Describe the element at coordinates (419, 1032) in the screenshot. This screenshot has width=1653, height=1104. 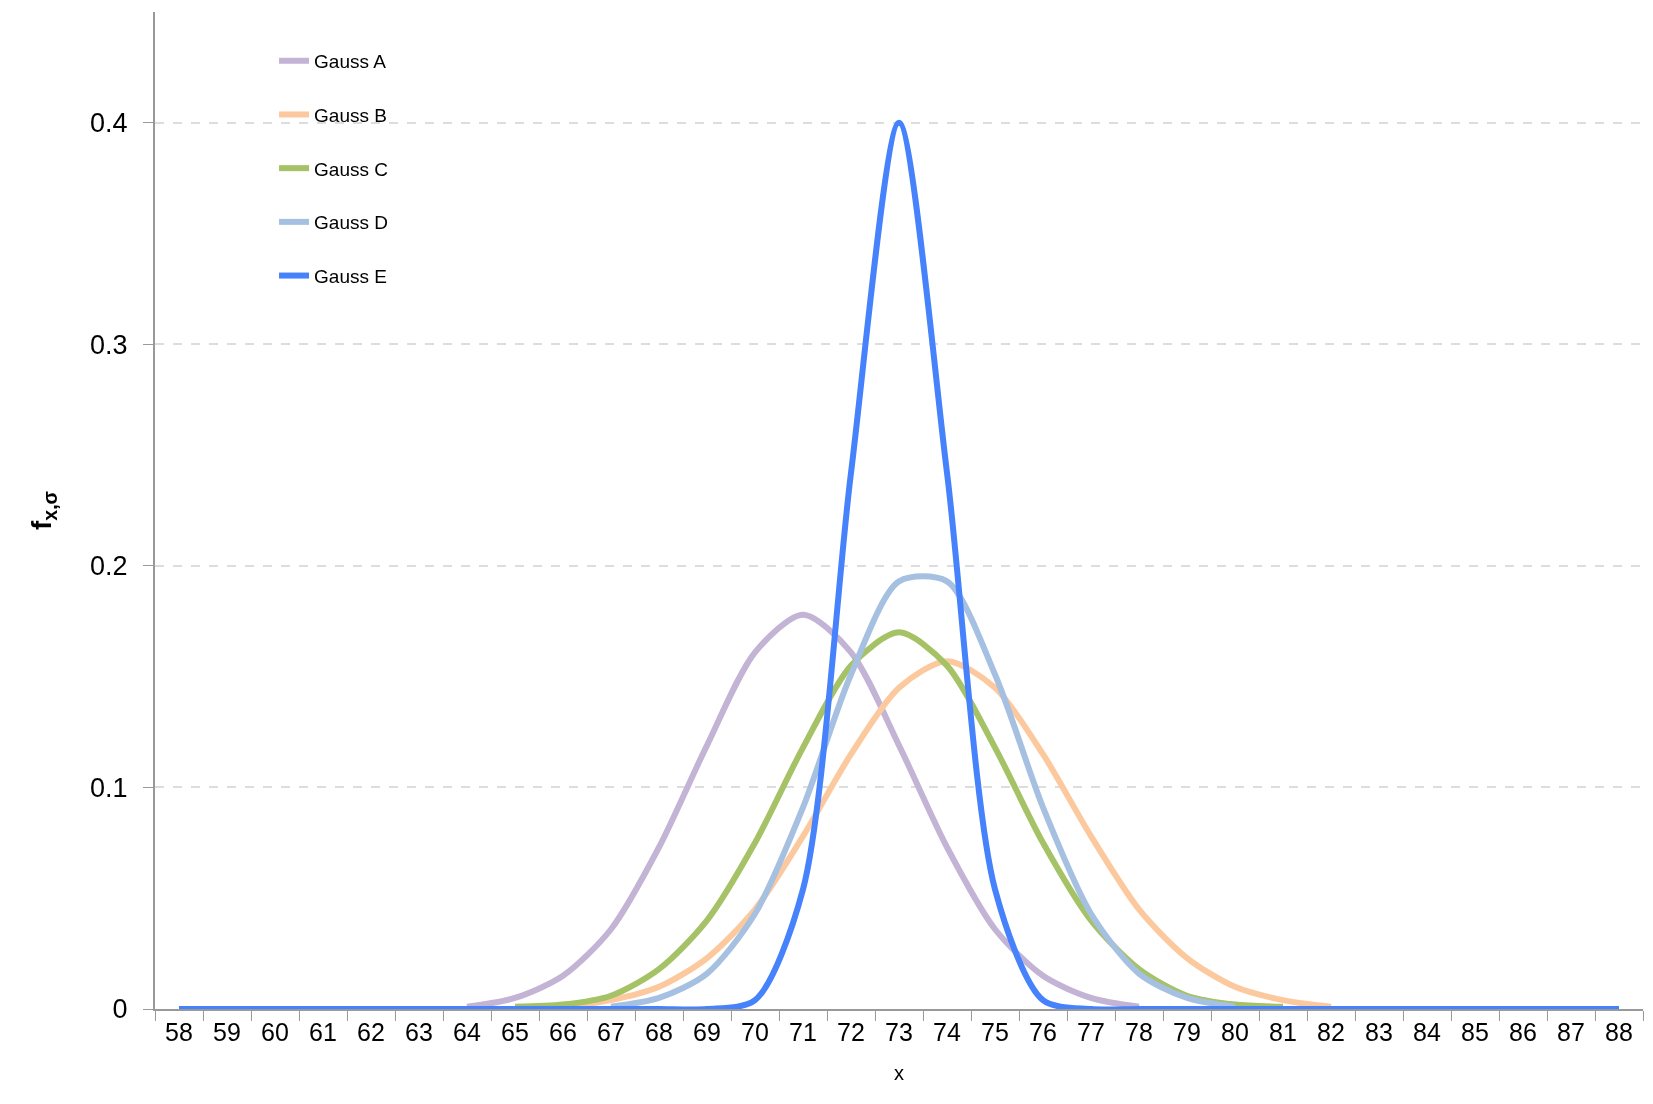
I see `x-tick-label: 63` at that location.